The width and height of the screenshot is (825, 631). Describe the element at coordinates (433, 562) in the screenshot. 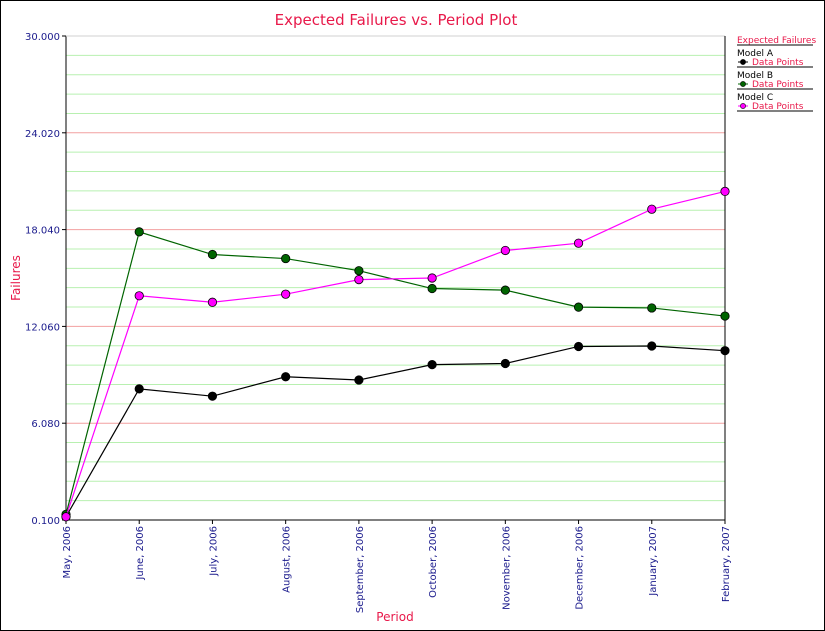

I see `x-tick-label: October, 2006` at that location.